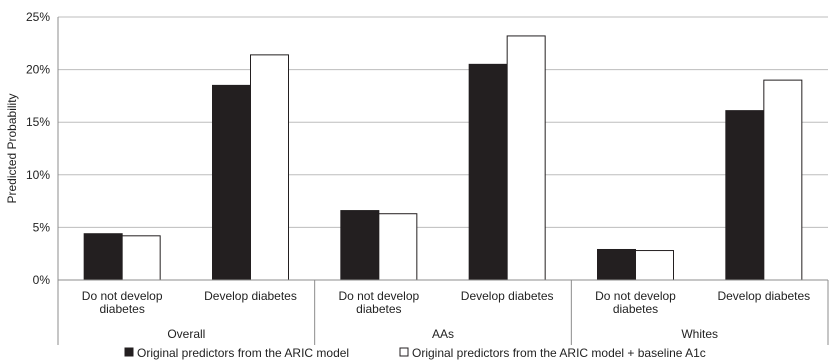  Describe the element at coordinates (38, 175) in the screenshot. I see `y-tick-label: 10%` at that location.